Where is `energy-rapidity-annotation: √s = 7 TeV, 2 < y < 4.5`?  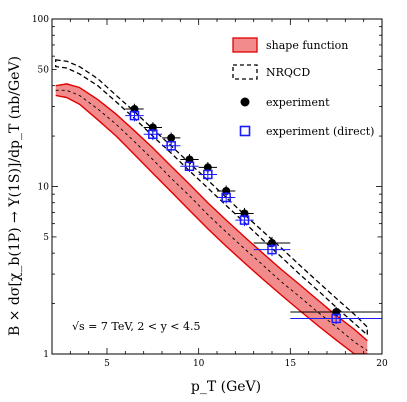 energy-rapidity-annotation: √s = 7 TeV, 2 < y < 4.5 is located at coordinates (136, 326).